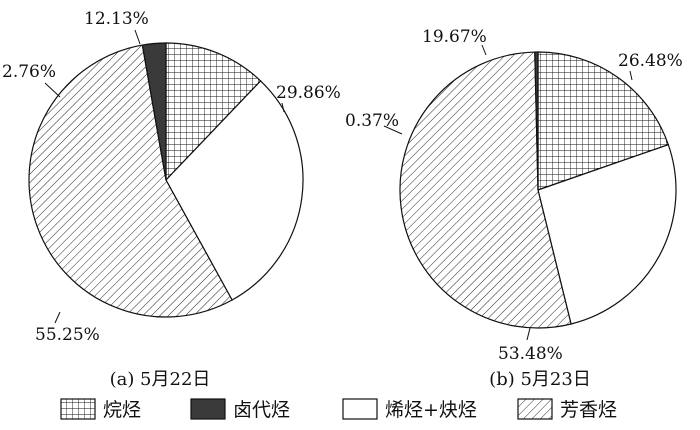 The image size is (700, 430). Describe the element at coordinates (530, 354) in the screenshot. I see `pie-b-label-aromatics: 53.48%` at that location.